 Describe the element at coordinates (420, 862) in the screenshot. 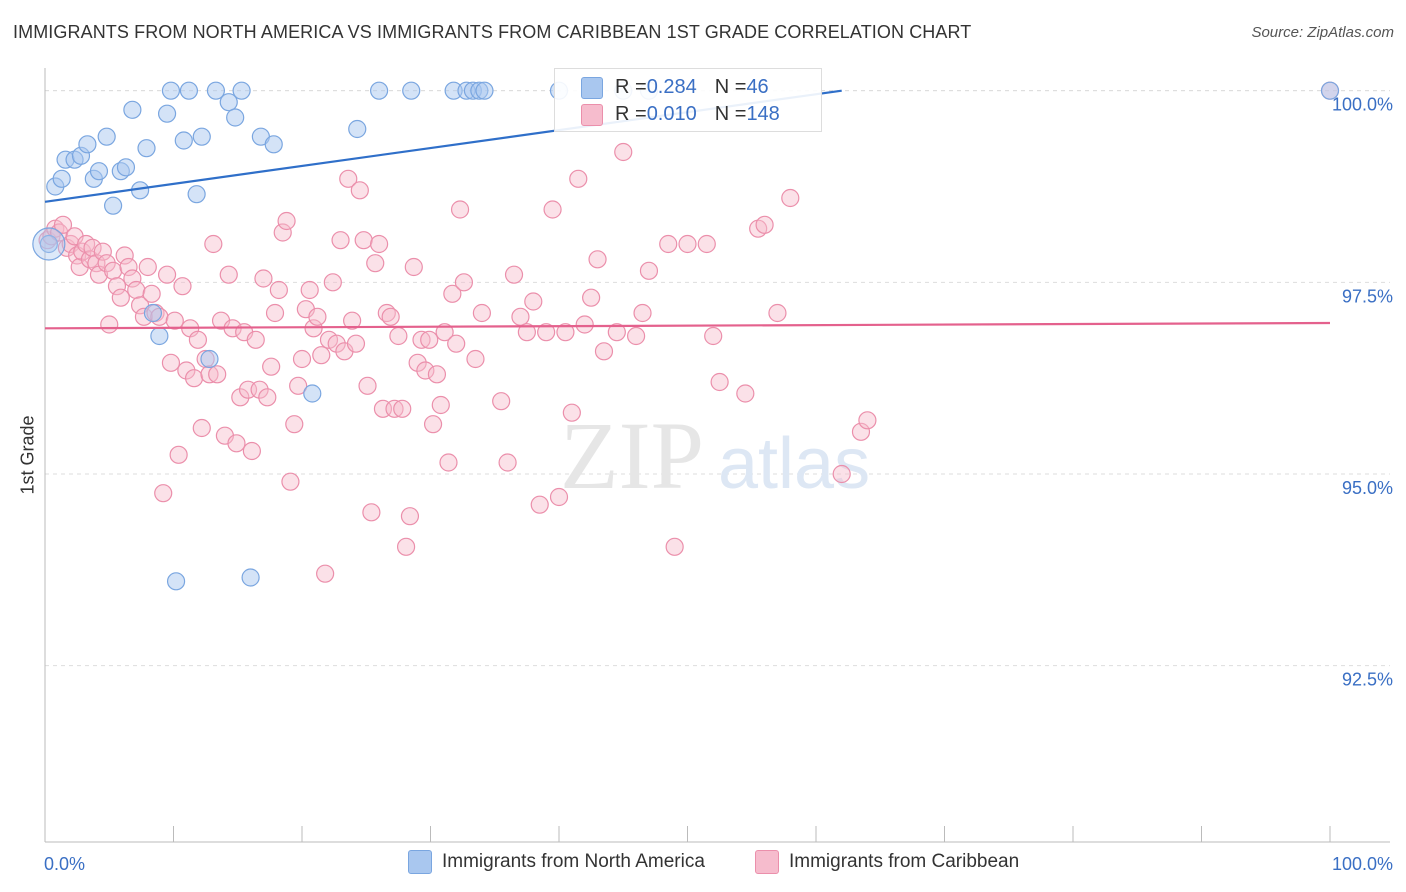

I see `bottom-legend-swatch-north-america` at that location.